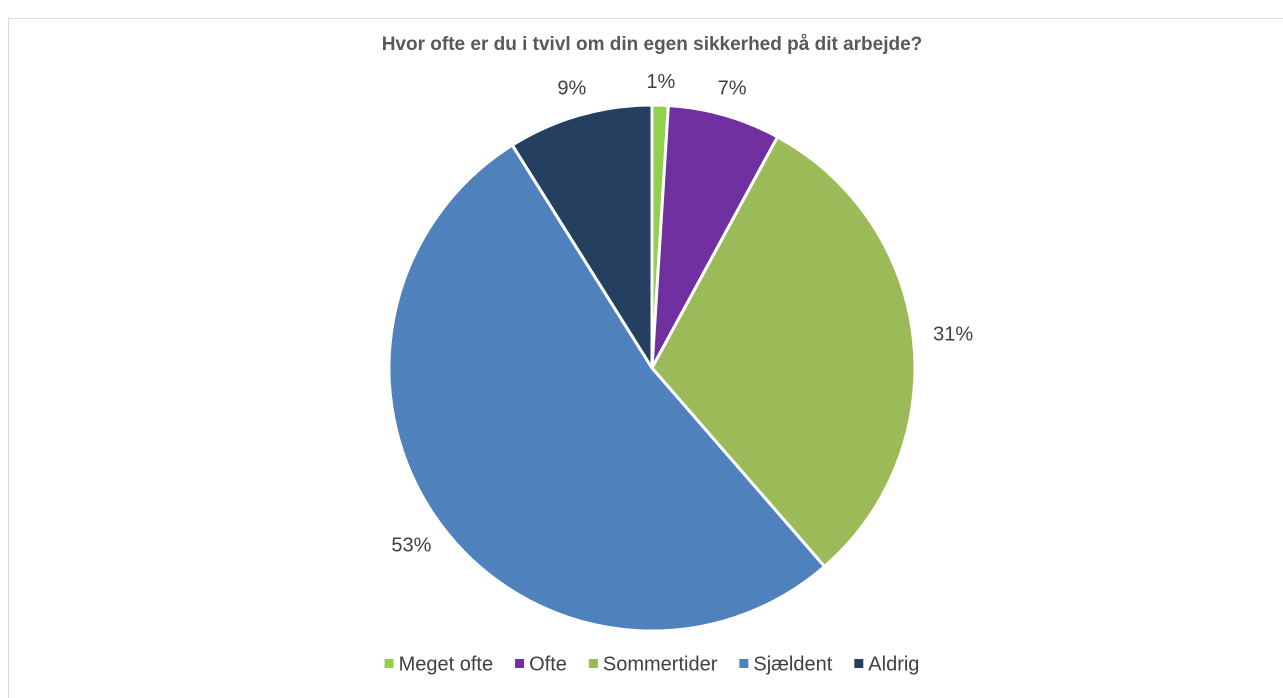  I want to click on data-label: 31%, so click(953, 334).